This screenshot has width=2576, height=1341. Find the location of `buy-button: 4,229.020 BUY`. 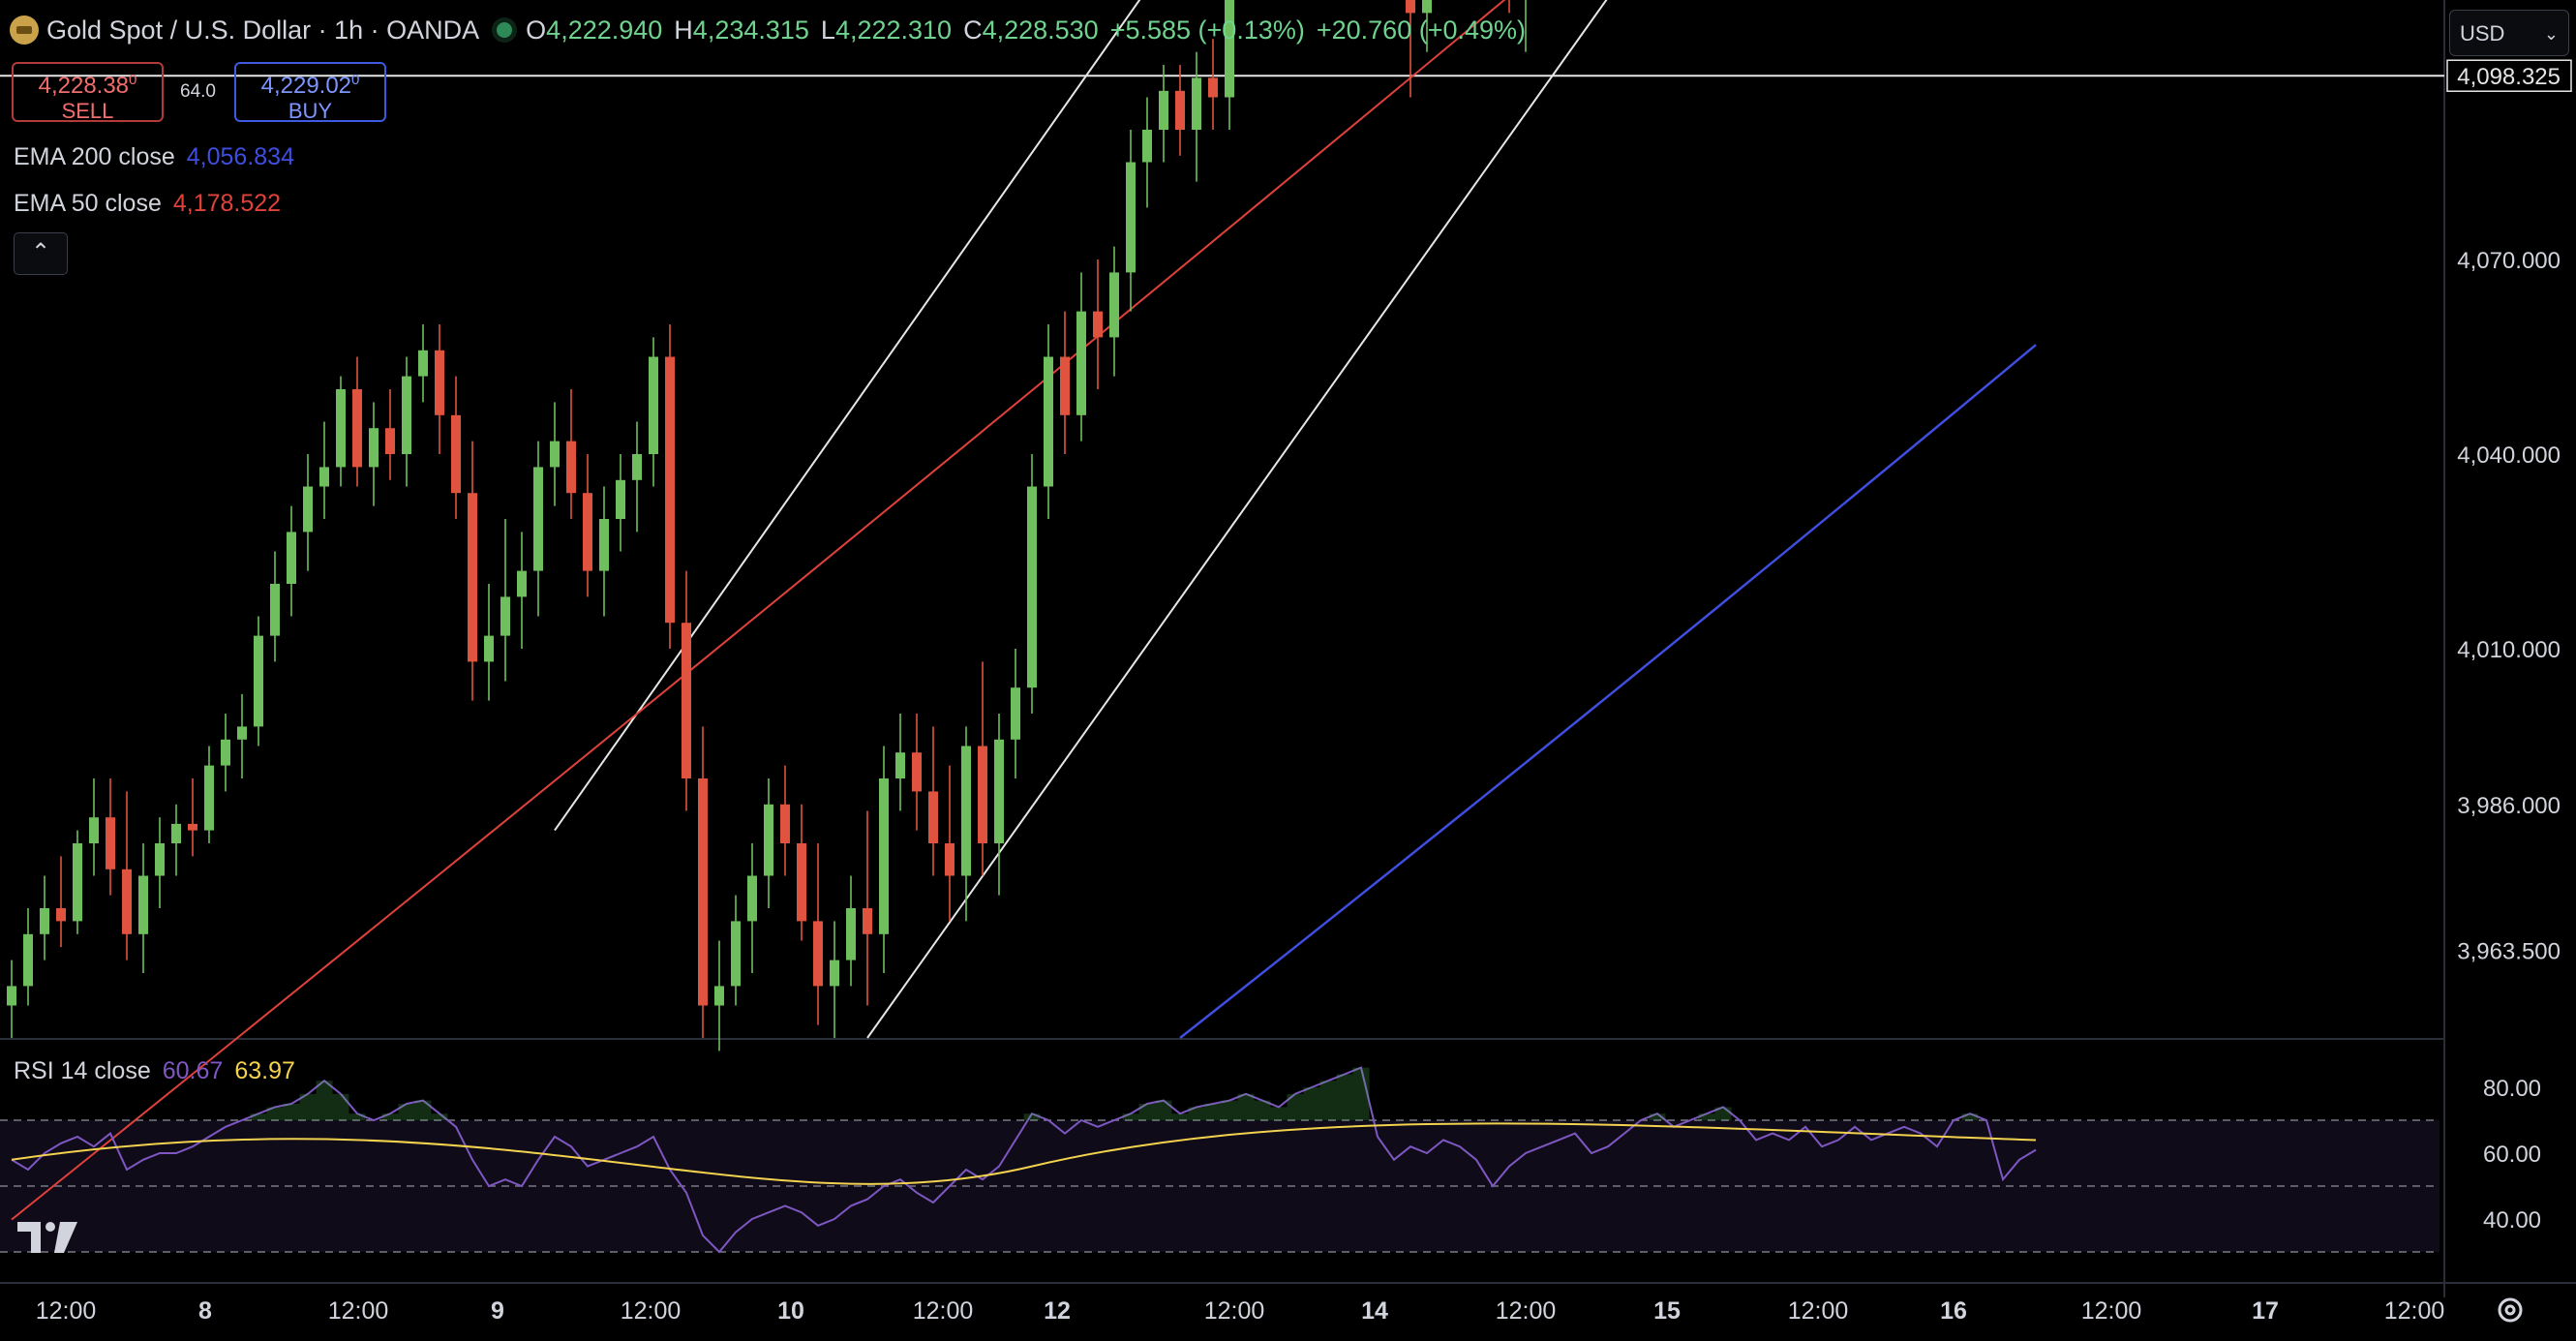

buy-button: 4,229.020 BUY is located at coordinates (310, 92).